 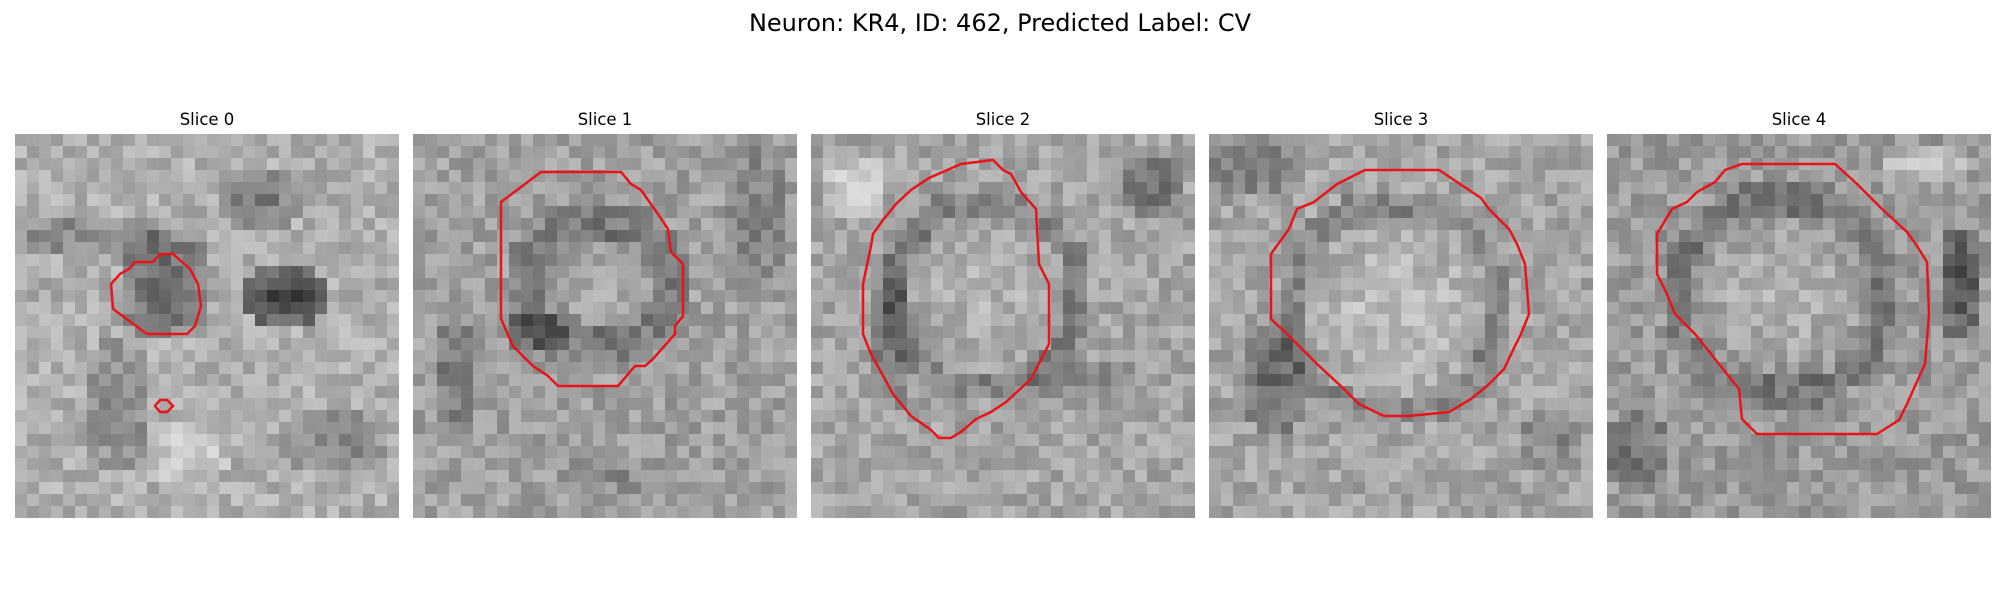 I want to click on slice-panel-3: Slice 3, so click(x=1401, y=314).